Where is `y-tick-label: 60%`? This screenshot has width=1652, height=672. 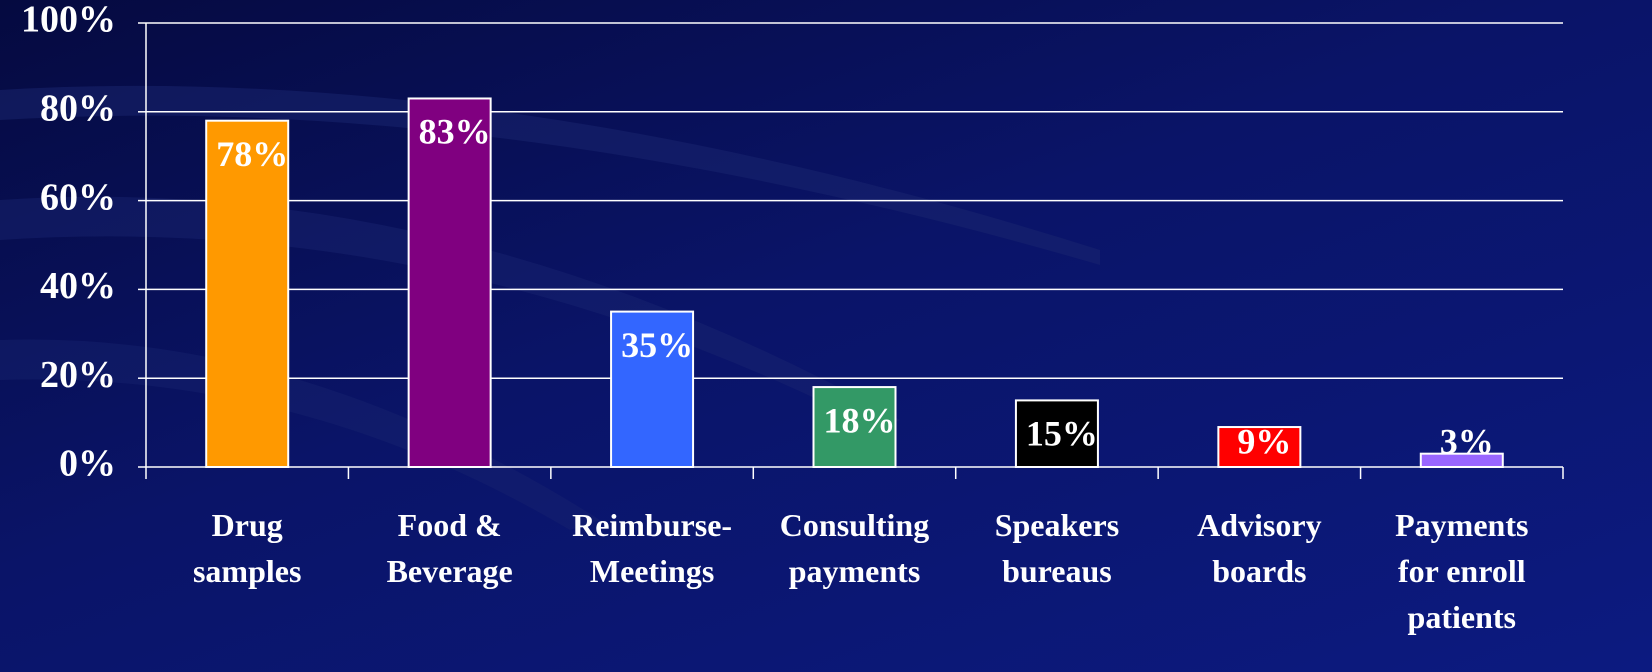
y-tick-label: 60% is located at coordinates (78, 197).